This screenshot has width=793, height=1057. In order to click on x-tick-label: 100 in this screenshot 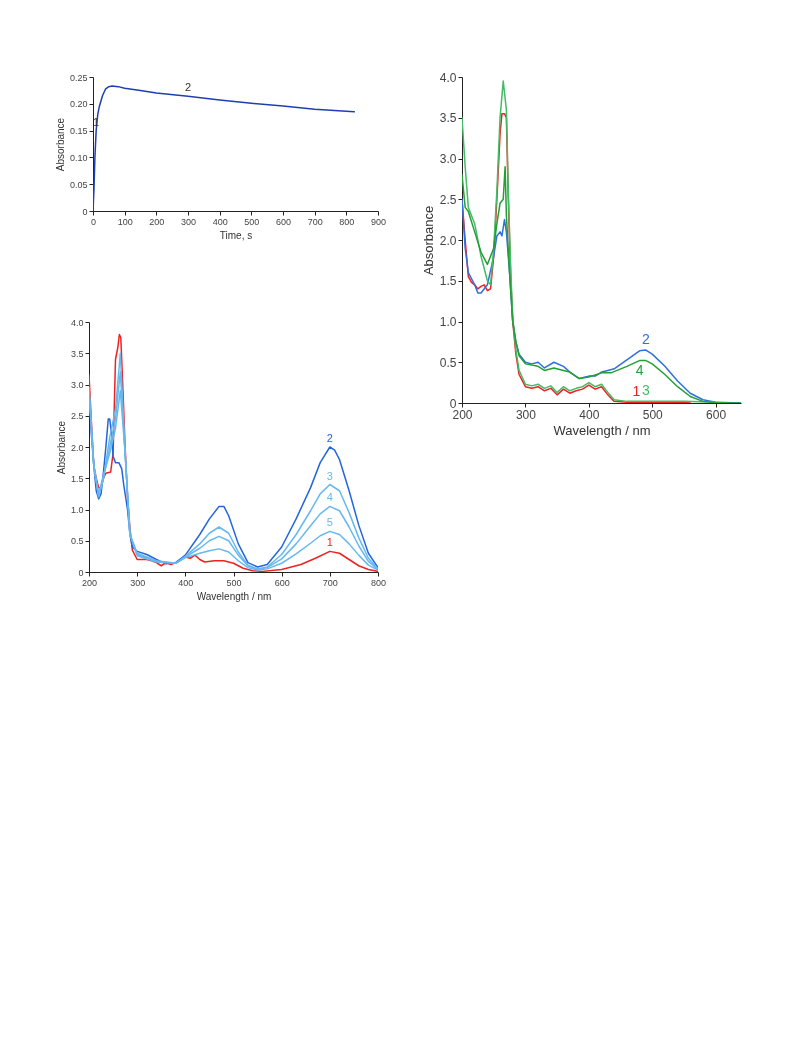, I will do `click(125, 221)`.